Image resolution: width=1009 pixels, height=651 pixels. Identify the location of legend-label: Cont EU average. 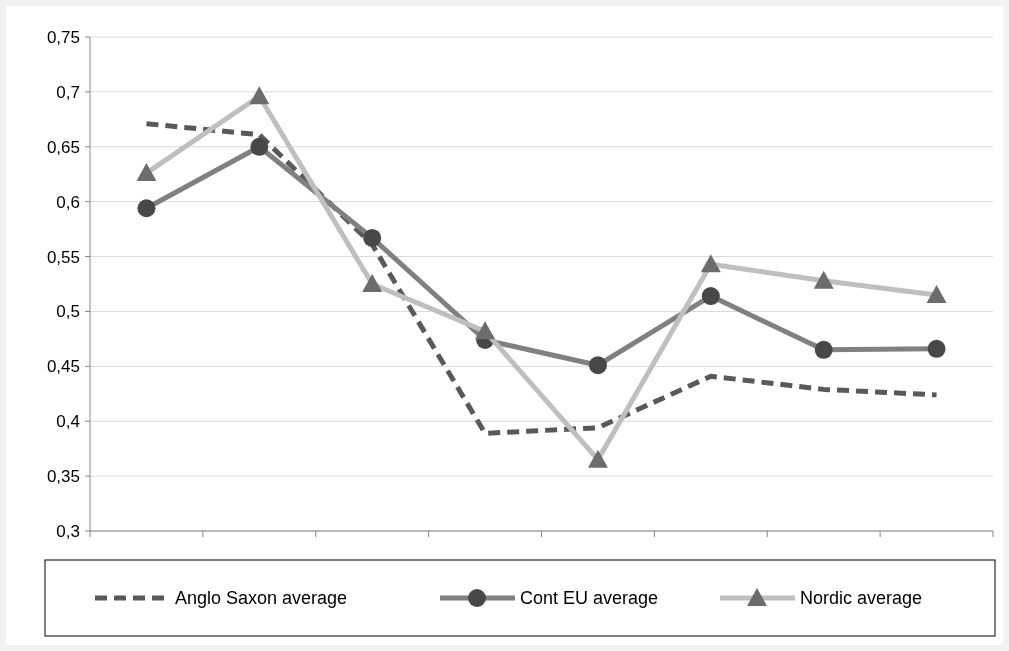
(589, 598).